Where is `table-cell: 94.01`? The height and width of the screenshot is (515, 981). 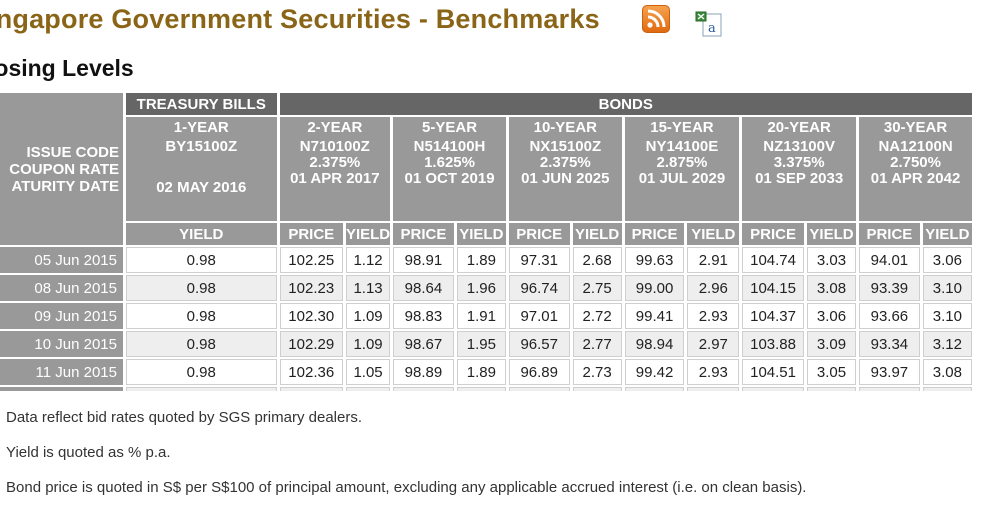
table-cell: 94.01 is located at coordinates (889, 260).